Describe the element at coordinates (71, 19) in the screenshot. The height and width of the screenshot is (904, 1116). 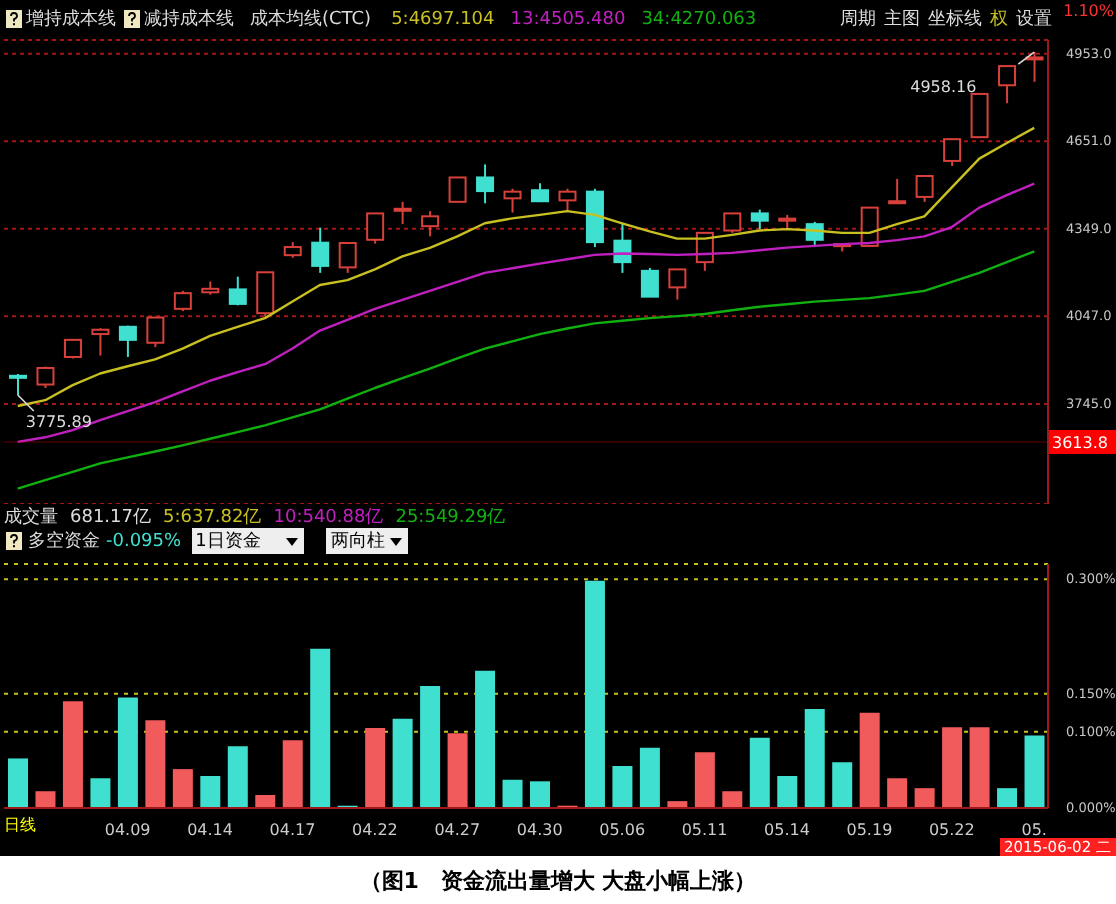
I see `text: 增持成本线` at that location.